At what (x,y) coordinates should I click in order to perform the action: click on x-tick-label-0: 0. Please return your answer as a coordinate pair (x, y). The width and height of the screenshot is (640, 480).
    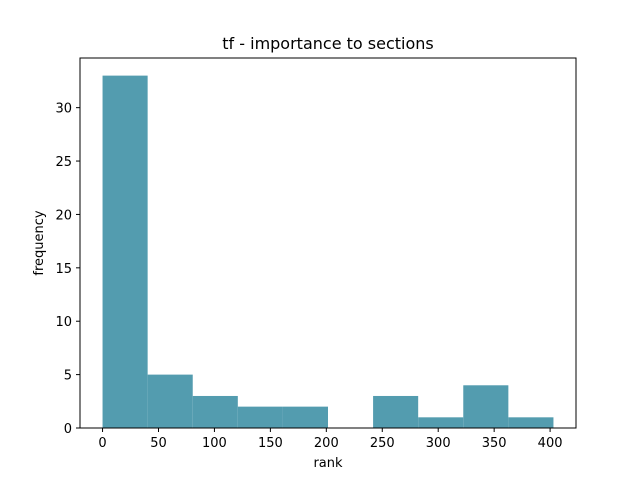
    Looking at the image, I should click on (102, 443).